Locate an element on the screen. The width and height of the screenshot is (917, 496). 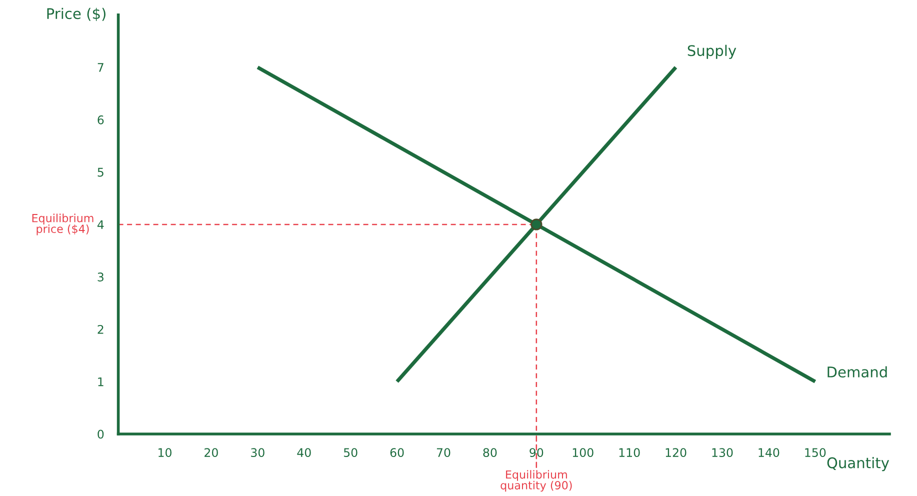
x-tick-label: 40 is located at coordinates (304, 453).